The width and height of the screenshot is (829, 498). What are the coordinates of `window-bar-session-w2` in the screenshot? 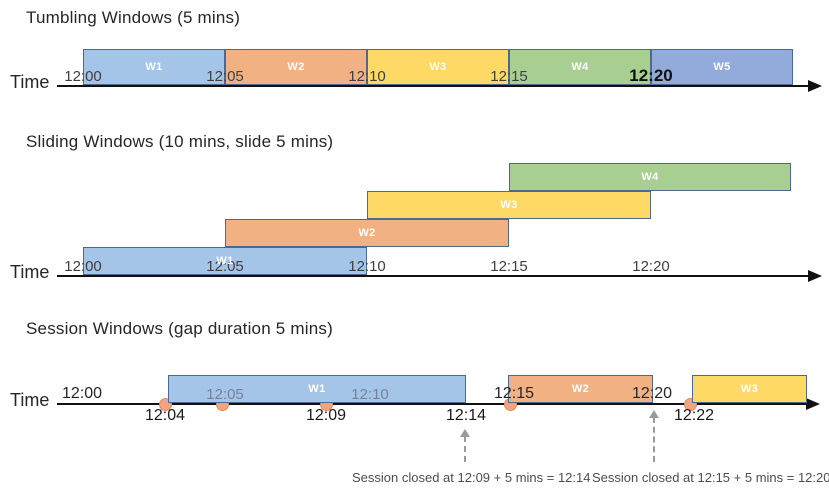 It's located at (580, 389).